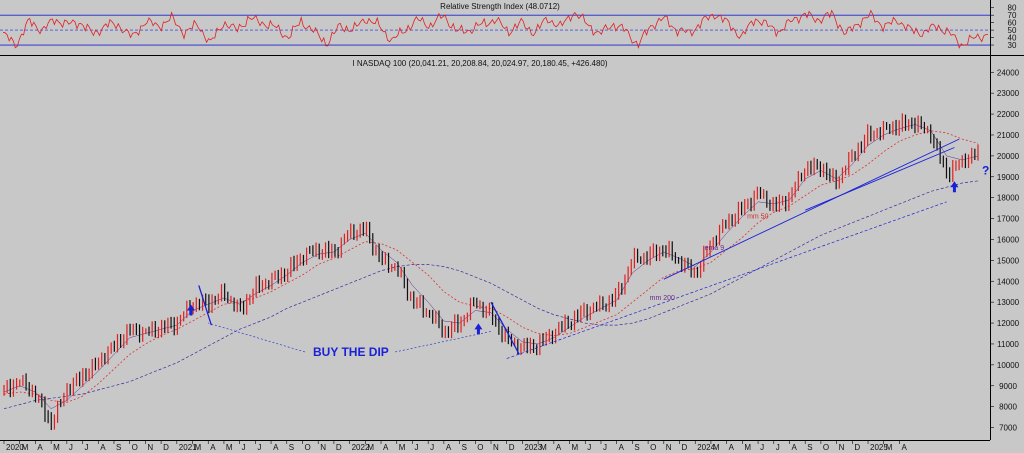  I want to click on rsi-title: Relative Strength Index (48.0712), so click(500, 6).